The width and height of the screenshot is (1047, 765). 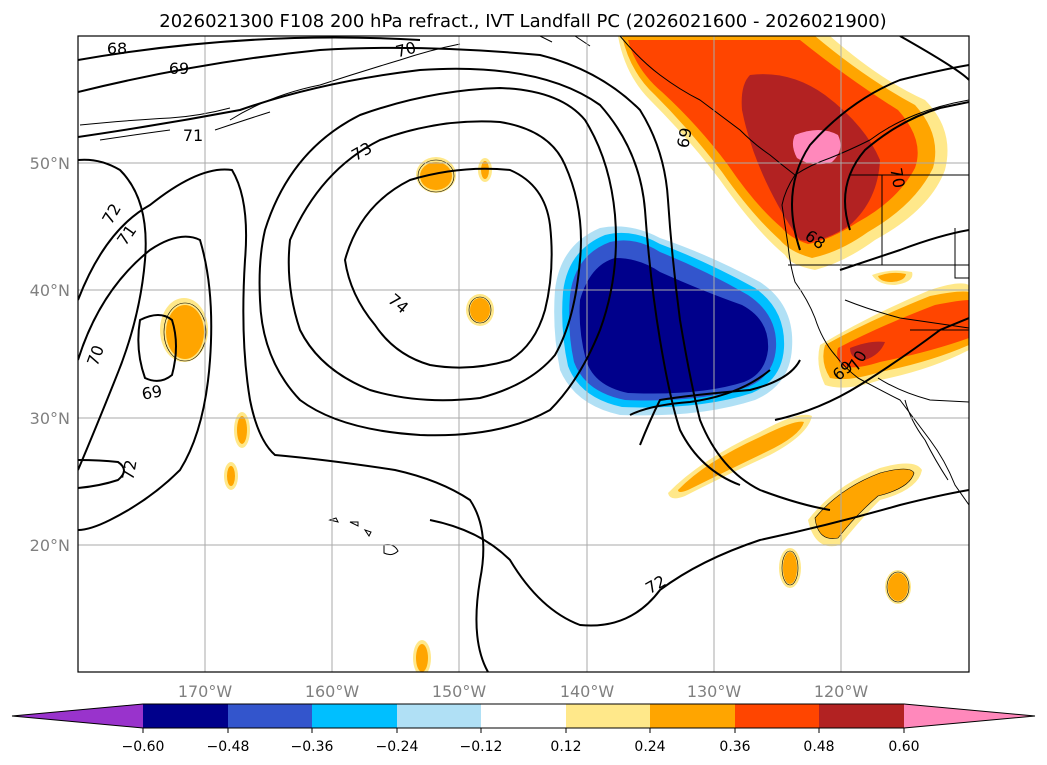 I want to click on lat-tick-label: 30°N, so click(x=50, y=418).